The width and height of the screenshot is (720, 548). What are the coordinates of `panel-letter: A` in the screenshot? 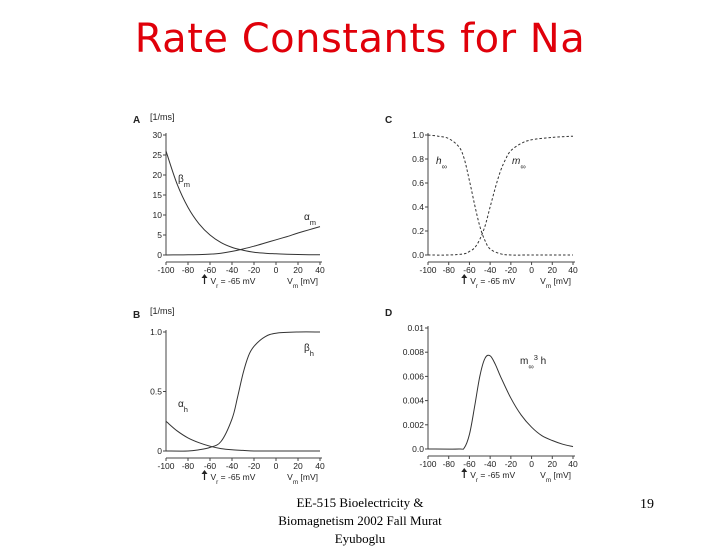 It's located at (136, 120).